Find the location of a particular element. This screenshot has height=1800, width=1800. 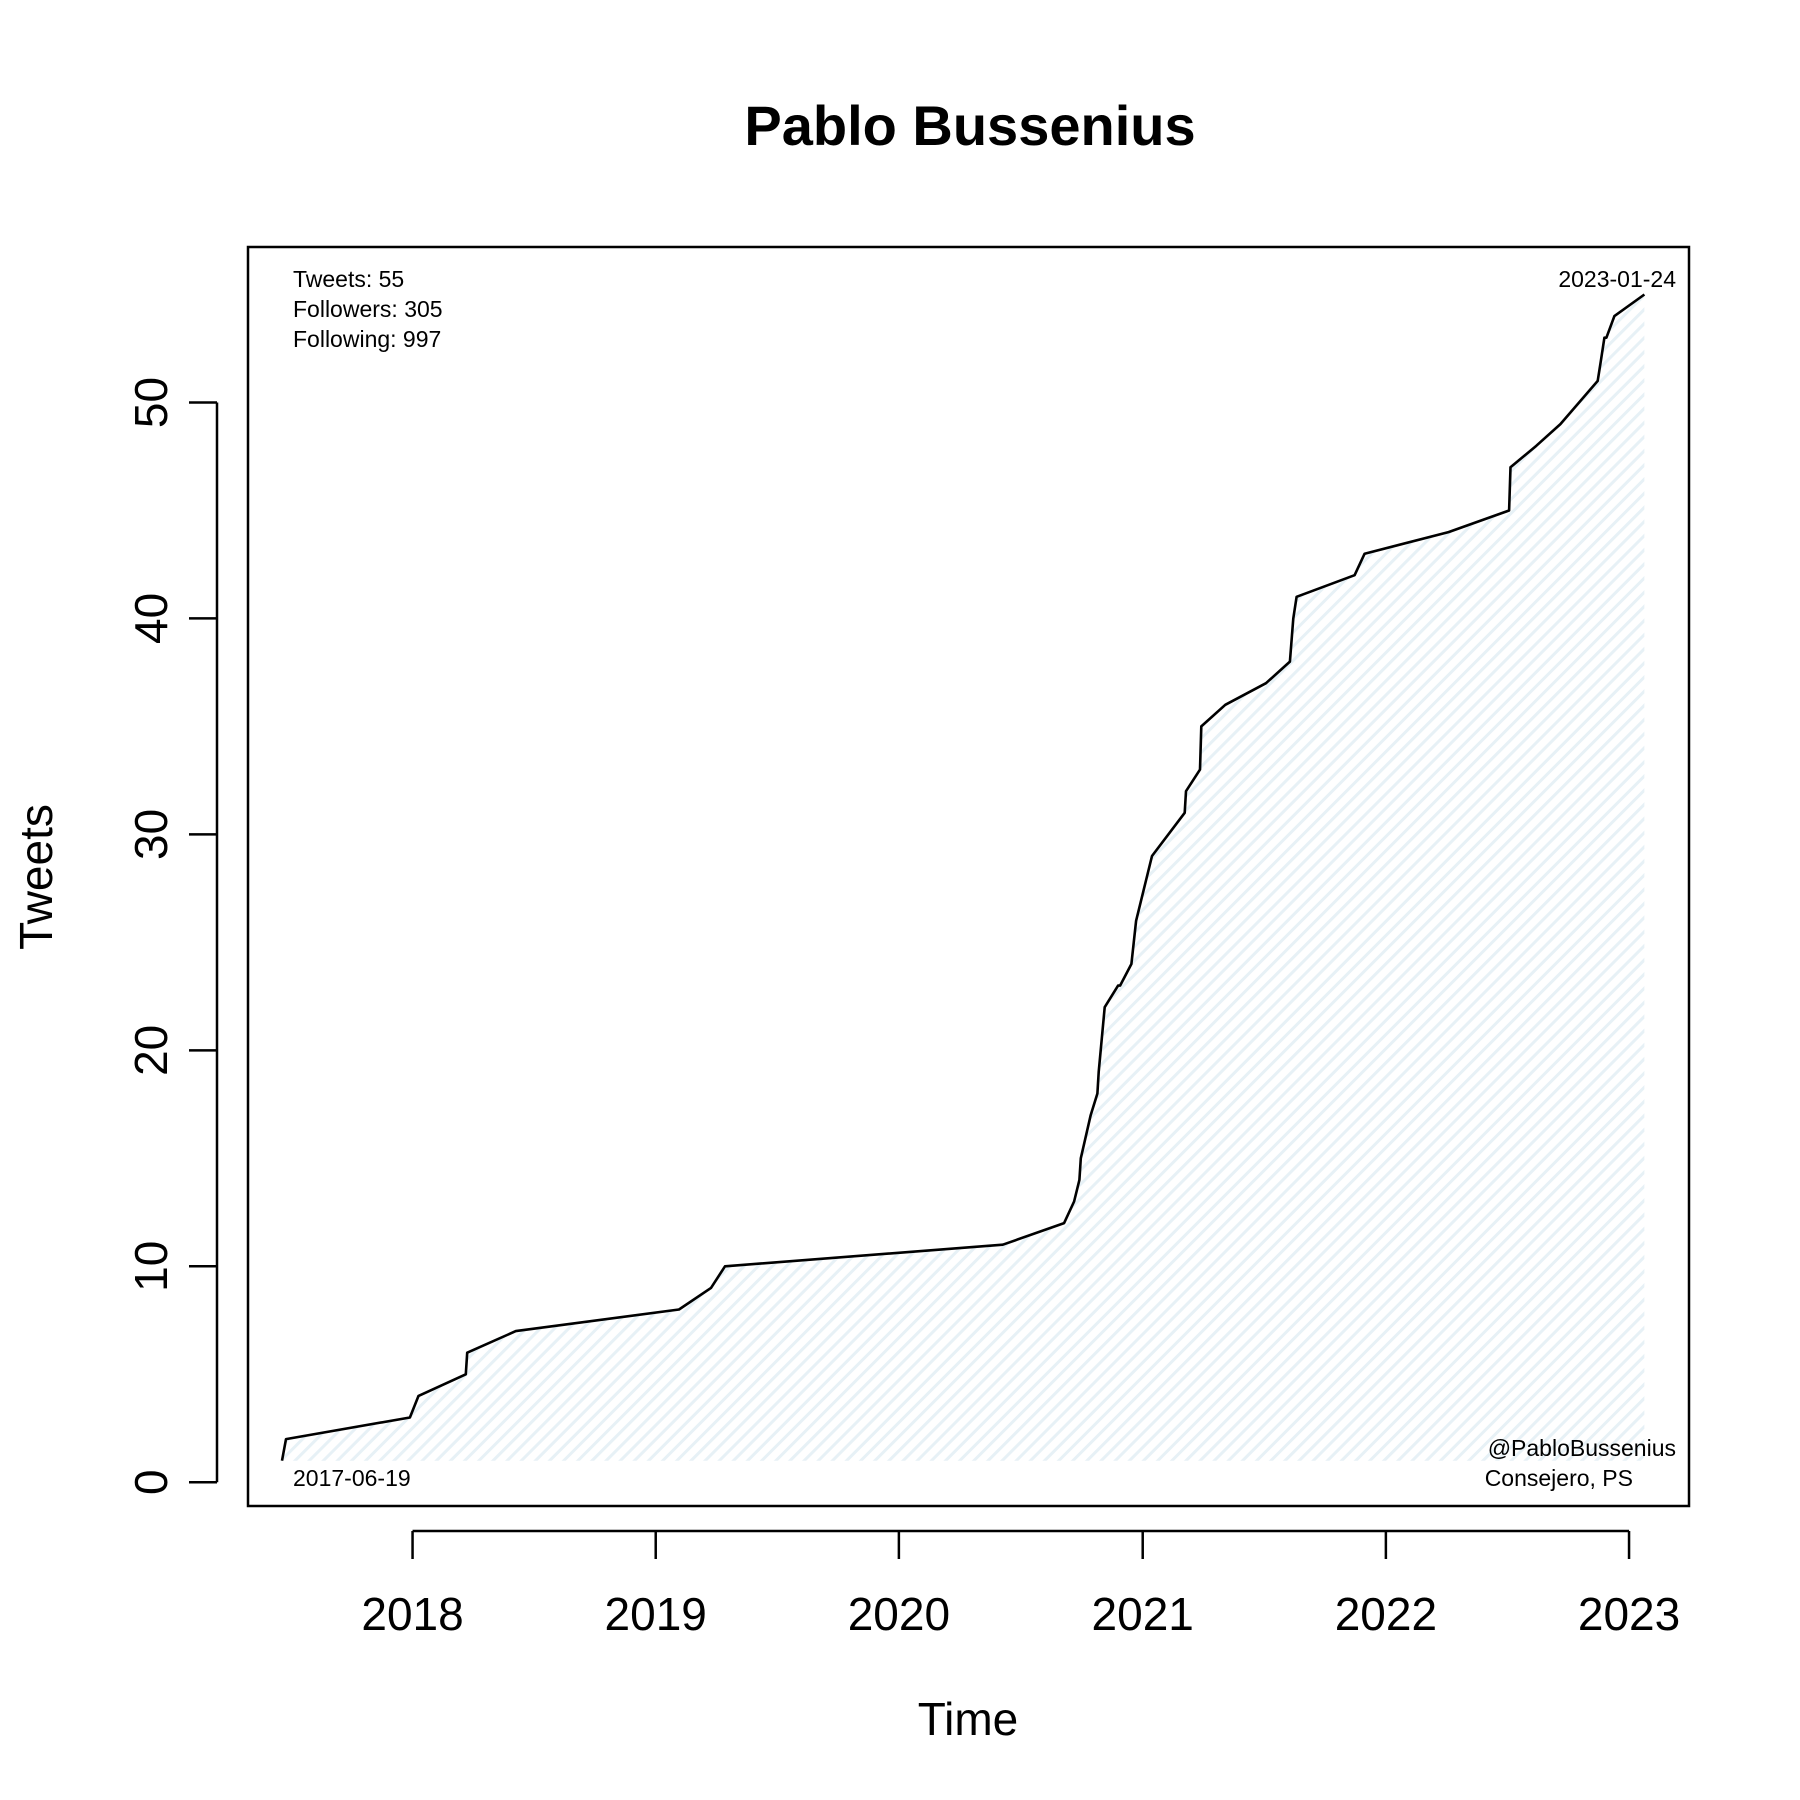

y-tick-label: 0 is located at coordinates (151, 1482).